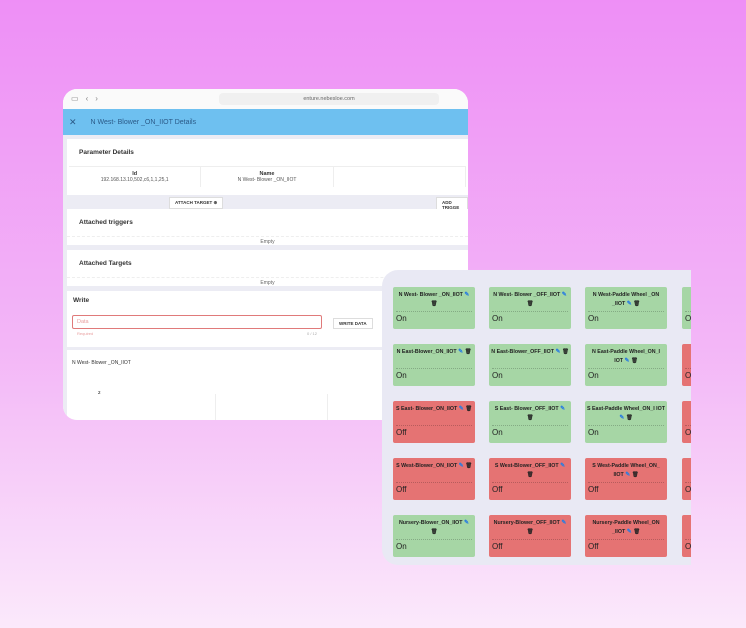 The width and height of the screenshot is (746, 628). I want to click on tile-name: S East- Blower_OFF_IIOT, so click(526, 409).